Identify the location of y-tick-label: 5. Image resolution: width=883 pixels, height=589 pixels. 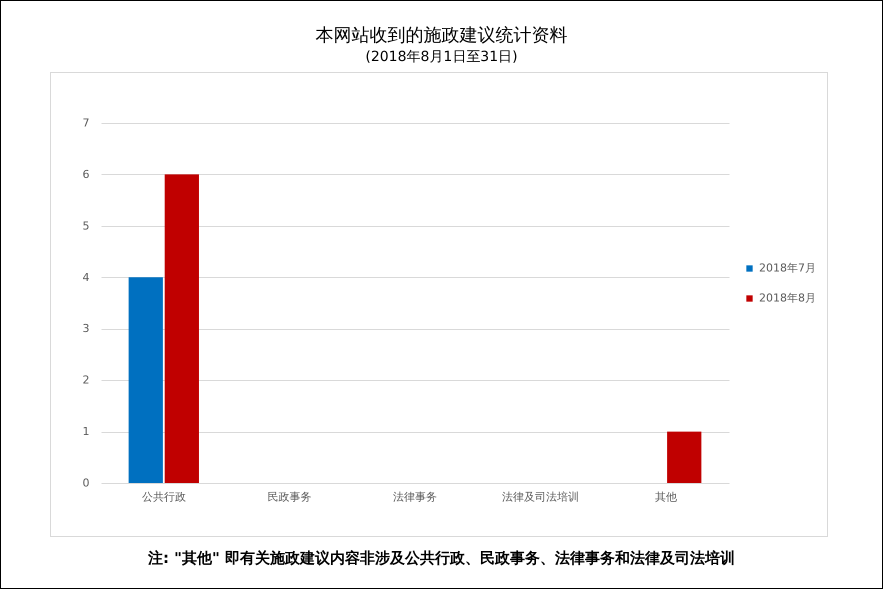
(86, 225).